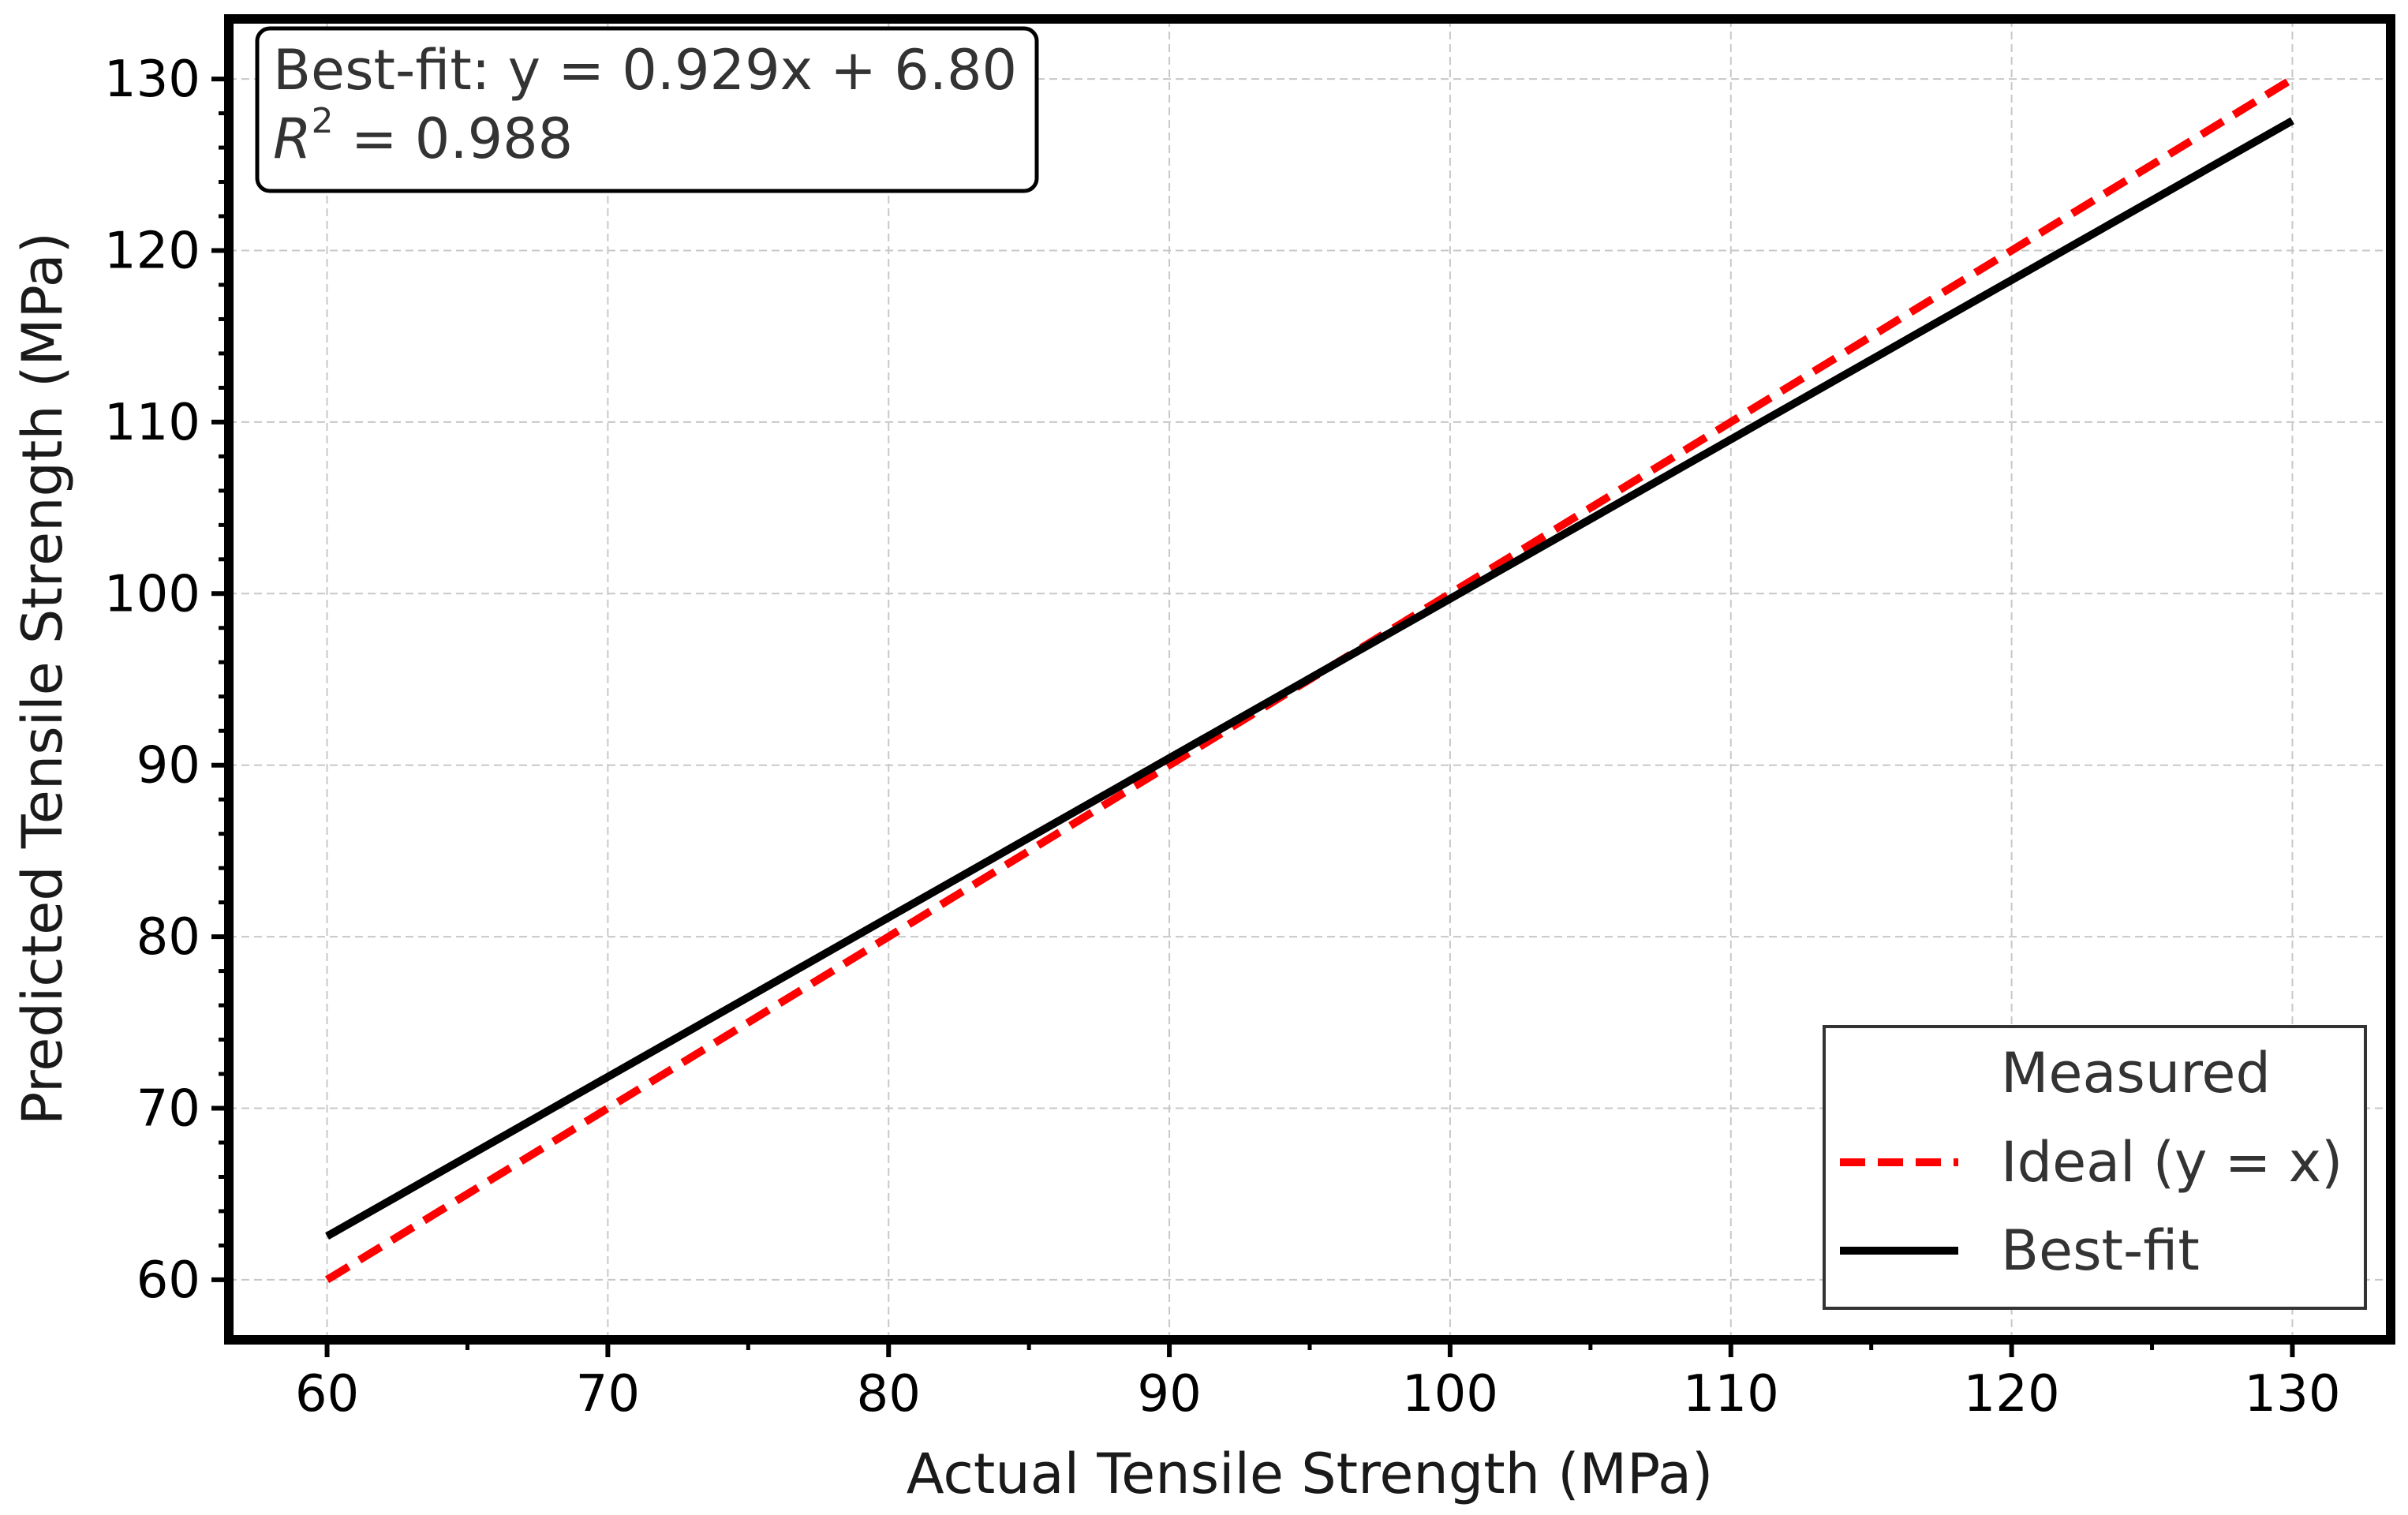 Image resolution: width=2408 pixels, height=1515 pixels. I want to click on legend-label: Ideal (y = x), so click(2172, 1162).